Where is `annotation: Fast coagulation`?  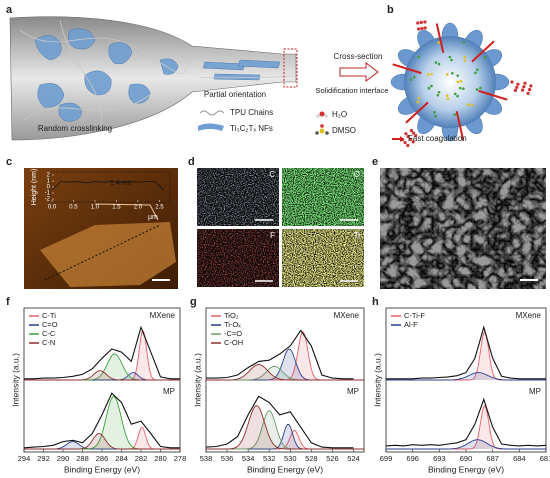
annotation: Fast coagulation is located at coordinates (437, 138).